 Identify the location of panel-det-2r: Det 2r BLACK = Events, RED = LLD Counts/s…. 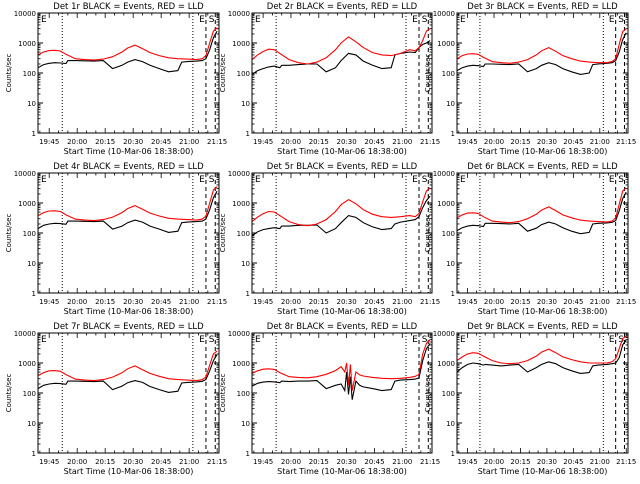
(329, 79).